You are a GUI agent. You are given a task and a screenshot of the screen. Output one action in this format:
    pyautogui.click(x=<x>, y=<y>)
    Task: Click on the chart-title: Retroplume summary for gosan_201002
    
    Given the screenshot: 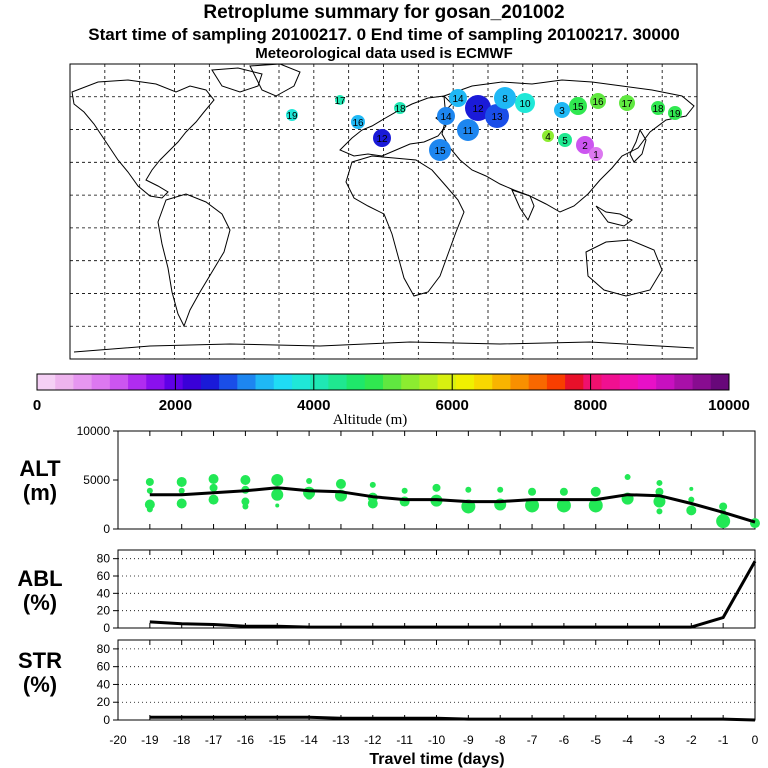 What is the action you would take?
    pyautogui.click(x=384, y=12)
    